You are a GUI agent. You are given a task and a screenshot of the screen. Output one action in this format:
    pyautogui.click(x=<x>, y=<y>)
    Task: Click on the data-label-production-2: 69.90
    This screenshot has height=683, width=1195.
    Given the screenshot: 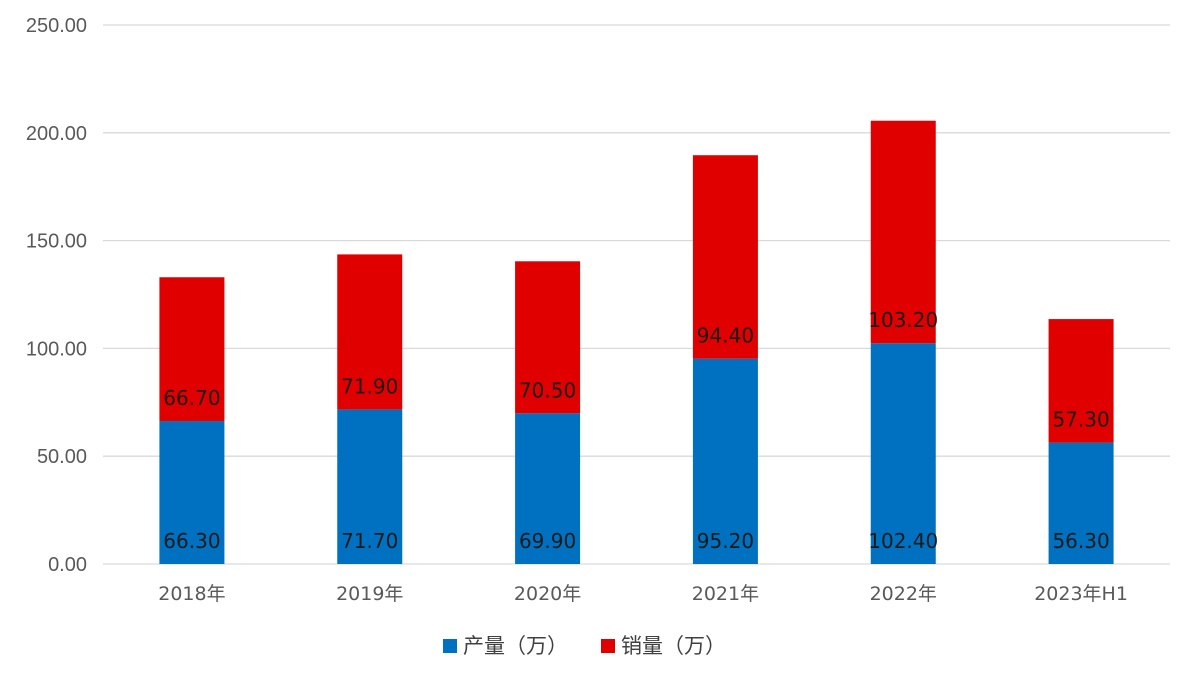 What is the action you would take?
    pyautogui.click(x=547, y=541)
    